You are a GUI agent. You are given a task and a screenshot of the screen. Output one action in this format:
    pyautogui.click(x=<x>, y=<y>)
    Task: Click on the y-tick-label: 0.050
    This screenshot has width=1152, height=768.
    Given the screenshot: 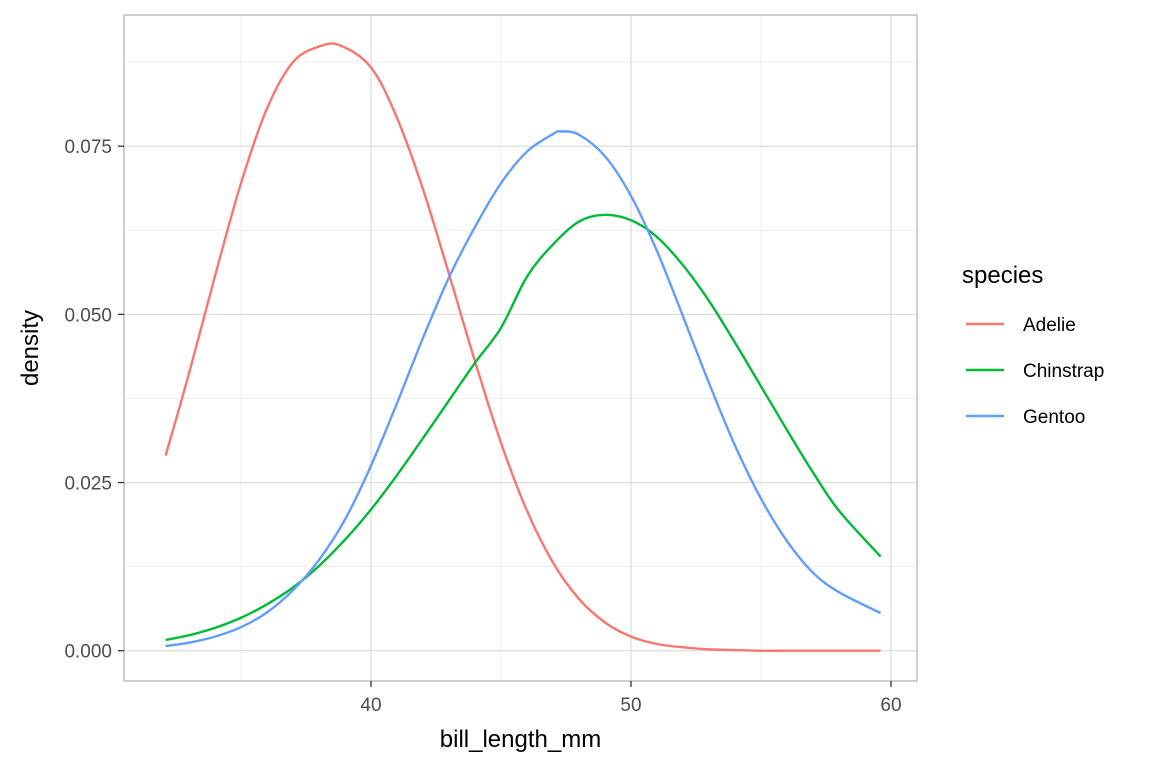 What is the action you would take?
    pyautogui.click(x=88, y=315)
    